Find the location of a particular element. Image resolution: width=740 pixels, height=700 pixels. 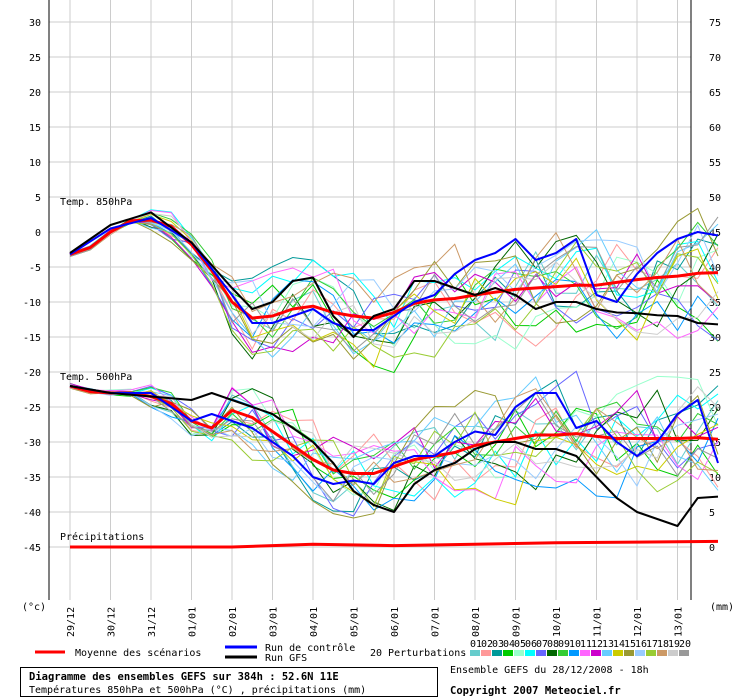

right-tick-label: 60 is located at coordinates (715, 128).